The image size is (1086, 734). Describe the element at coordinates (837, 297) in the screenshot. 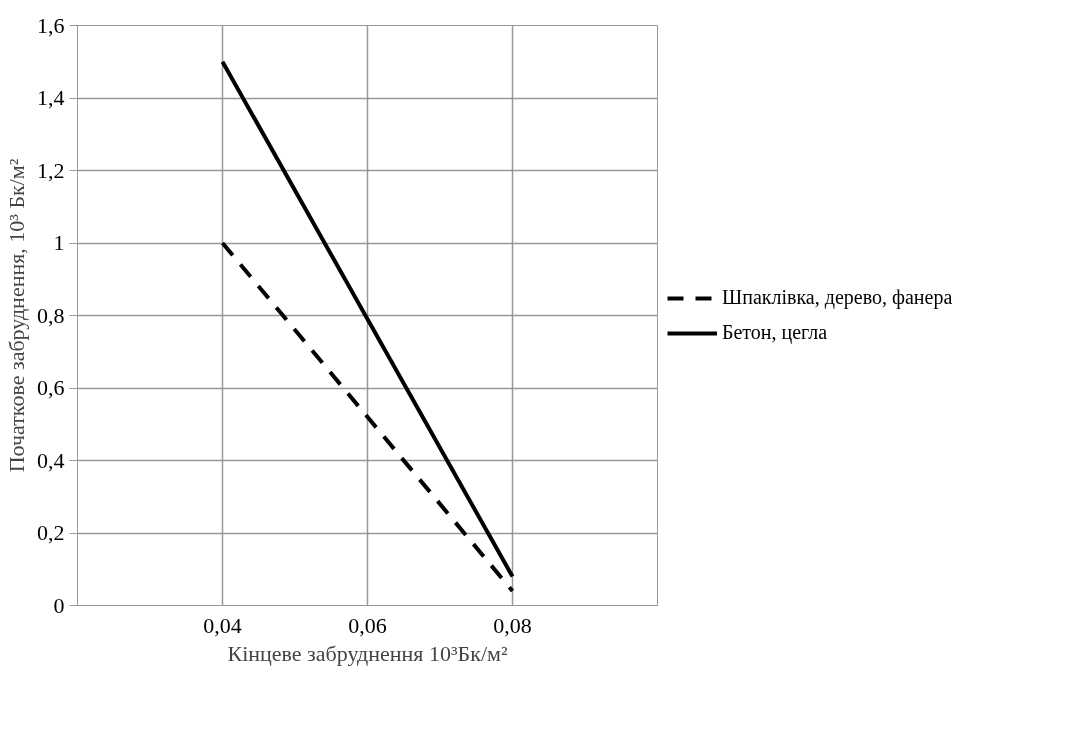

I see `legend-label: Шпаклівка, дерево, фанера` at that location.